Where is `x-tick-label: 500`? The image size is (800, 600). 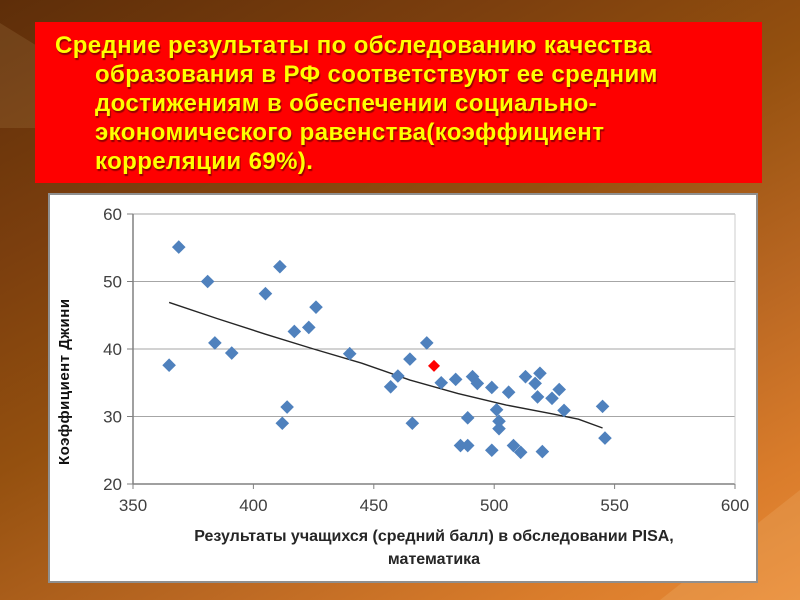
x-tick-label: 500 is located at coordinates (494, 505).